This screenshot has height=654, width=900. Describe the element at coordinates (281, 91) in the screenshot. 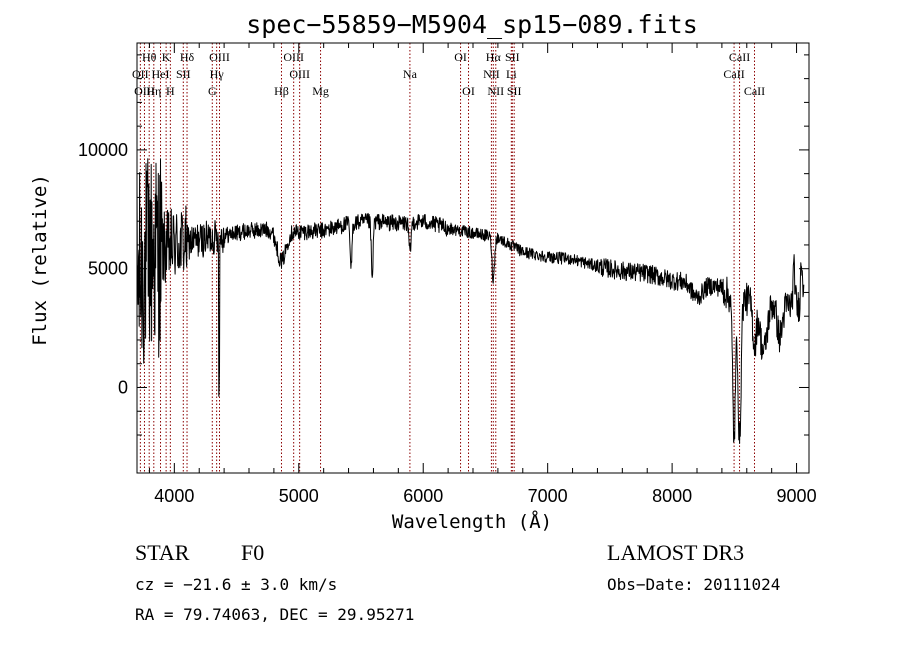

I see `line-label: Hβ` at that location.